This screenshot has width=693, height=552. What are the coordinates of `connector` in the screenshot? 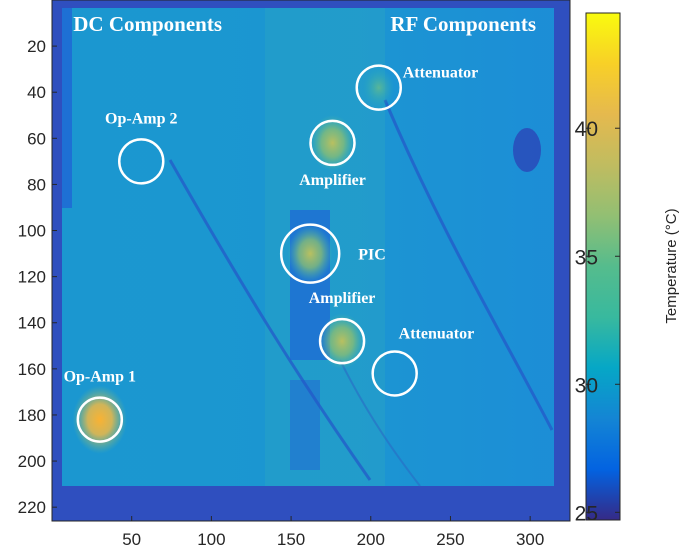 It's located at (527, 150).